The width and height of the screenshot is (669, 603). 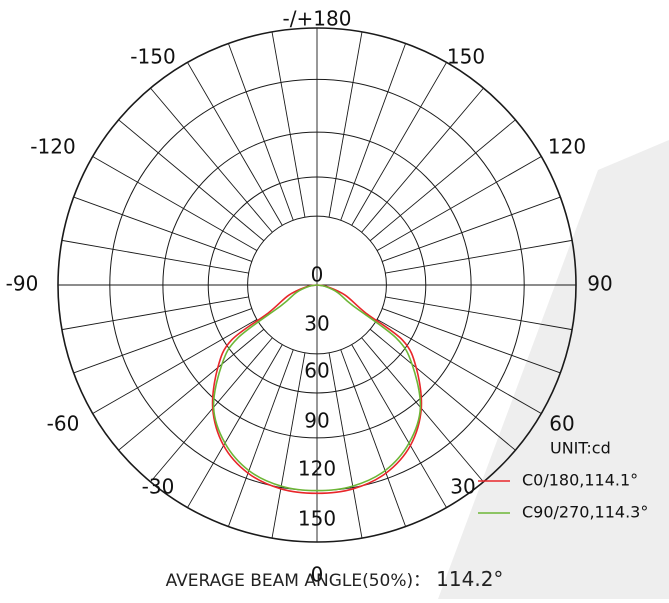 What do you see at coordinates (561, 424) in the screenshot?
I see `angle-label: 60` at bounding box center [561, 424].